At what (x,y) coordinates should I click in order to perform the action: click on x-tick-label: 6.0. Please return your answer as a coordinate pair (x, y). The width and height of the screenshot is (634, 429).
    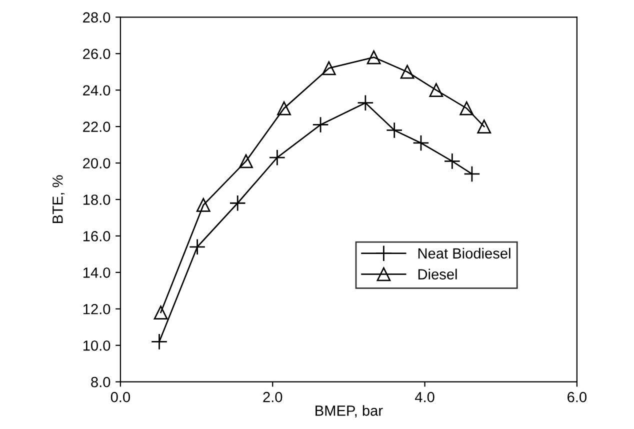
    Looking at the image, I should click on (577, 397).